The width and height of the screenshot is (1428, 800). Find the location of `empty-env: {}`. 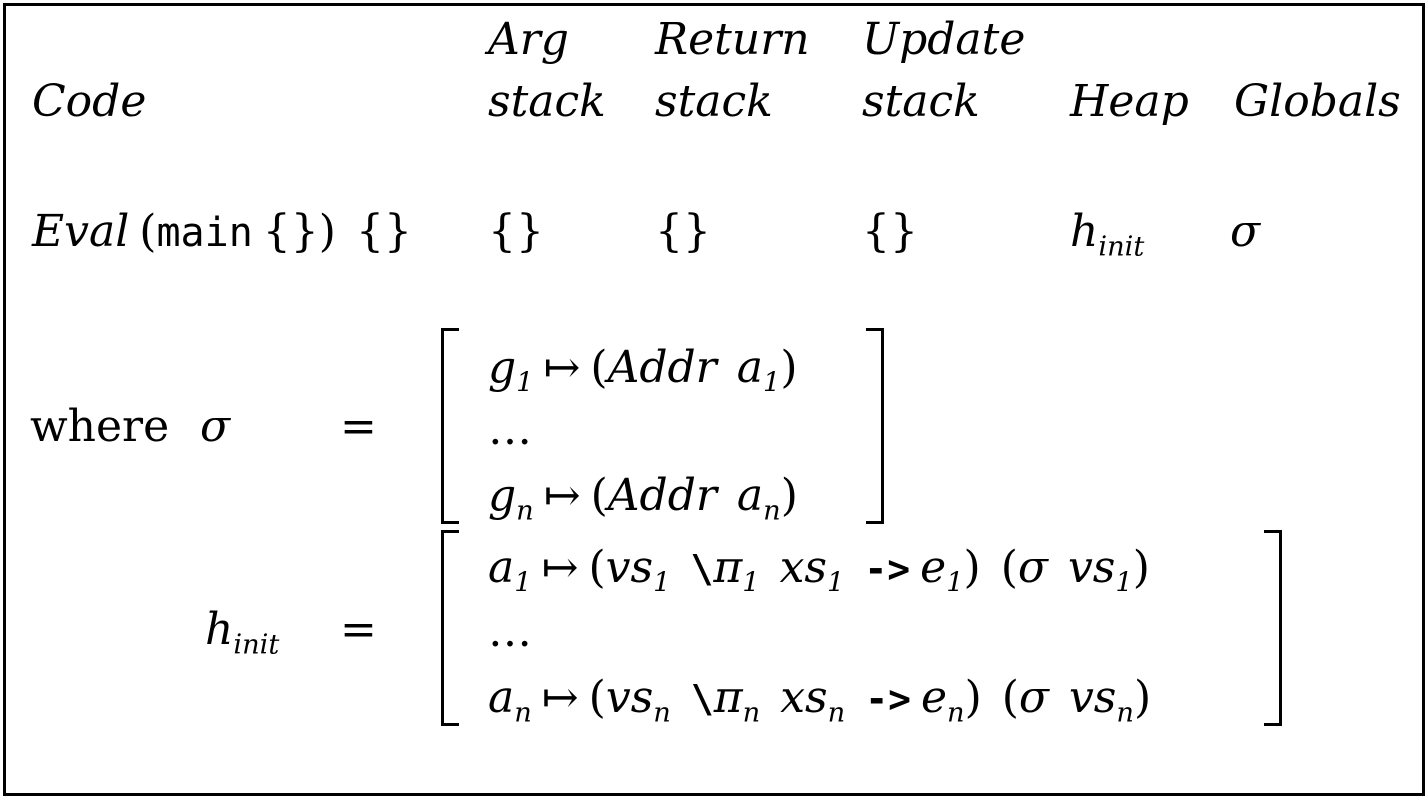

empty-env: {} is located at coordinates (290, 231).